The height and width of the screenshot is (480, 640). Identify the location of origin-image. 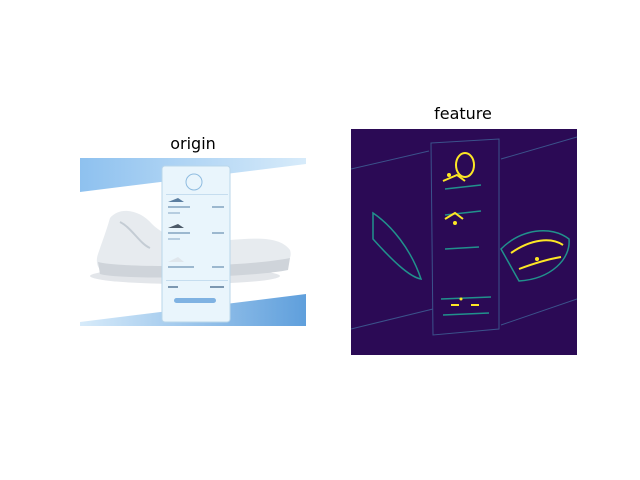
(193, 242).